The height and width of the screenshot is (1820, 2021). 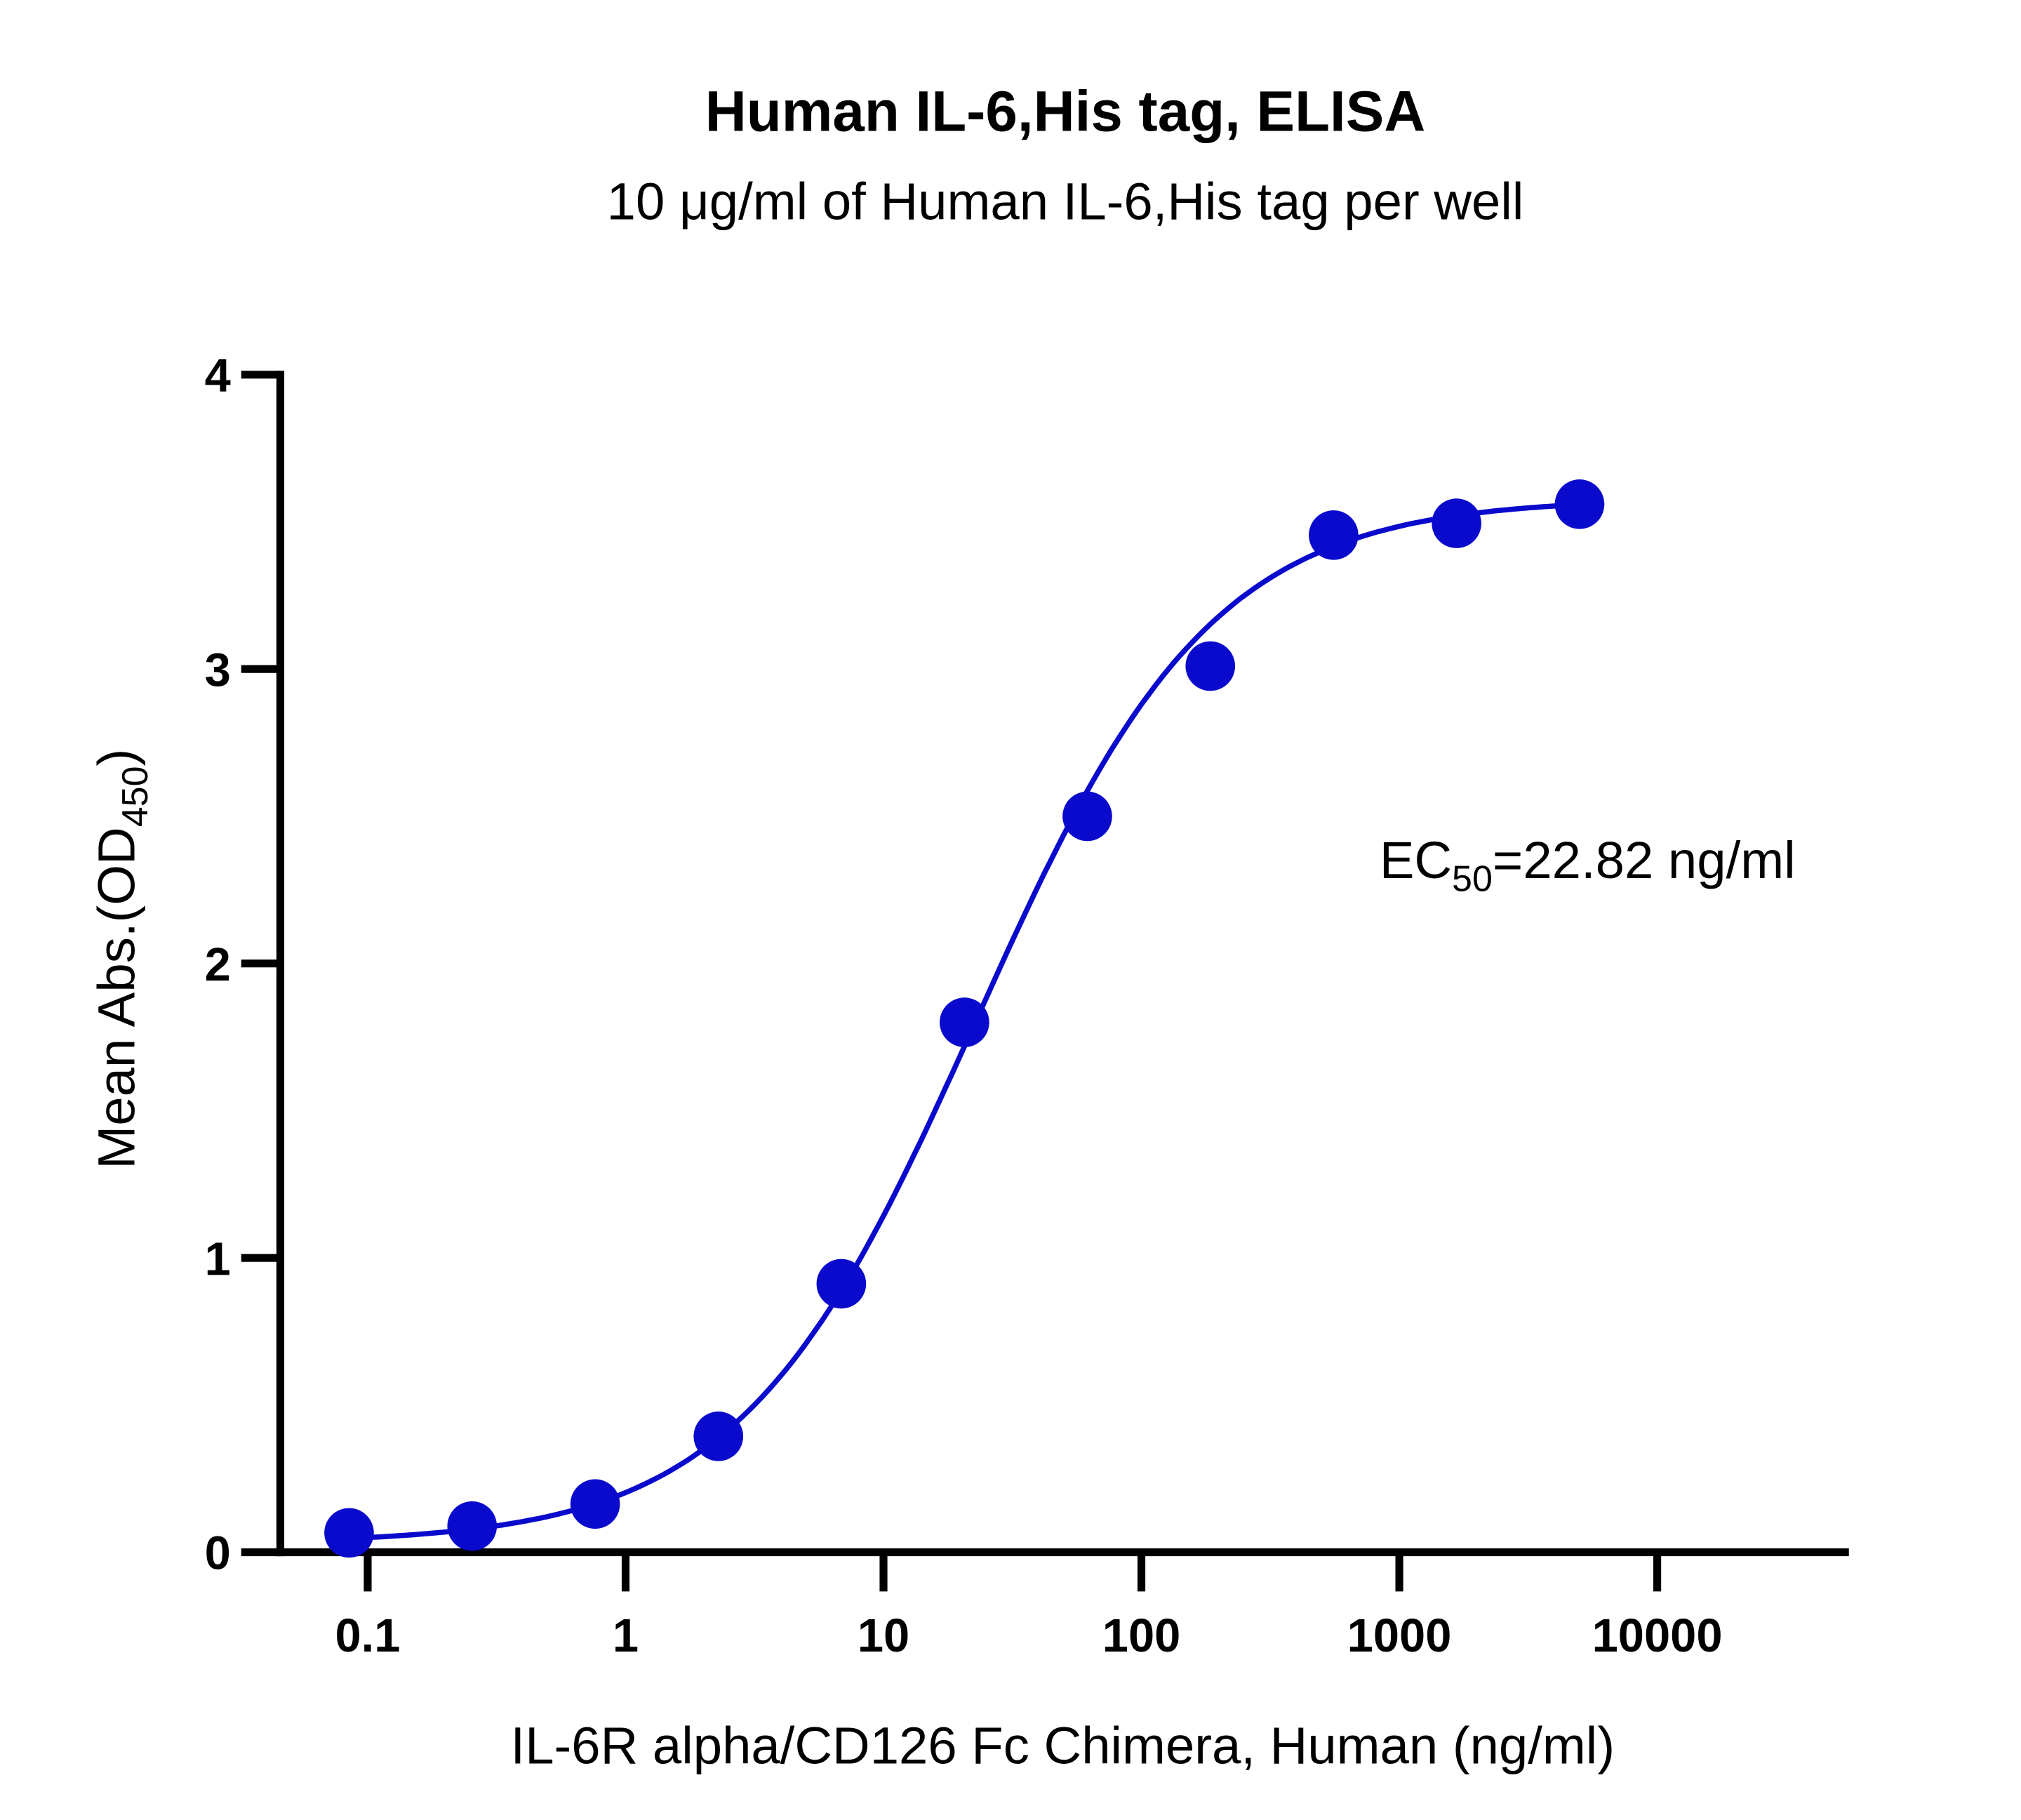 I want to click on x-tick-label: 1, so click(x=626, y=1636).